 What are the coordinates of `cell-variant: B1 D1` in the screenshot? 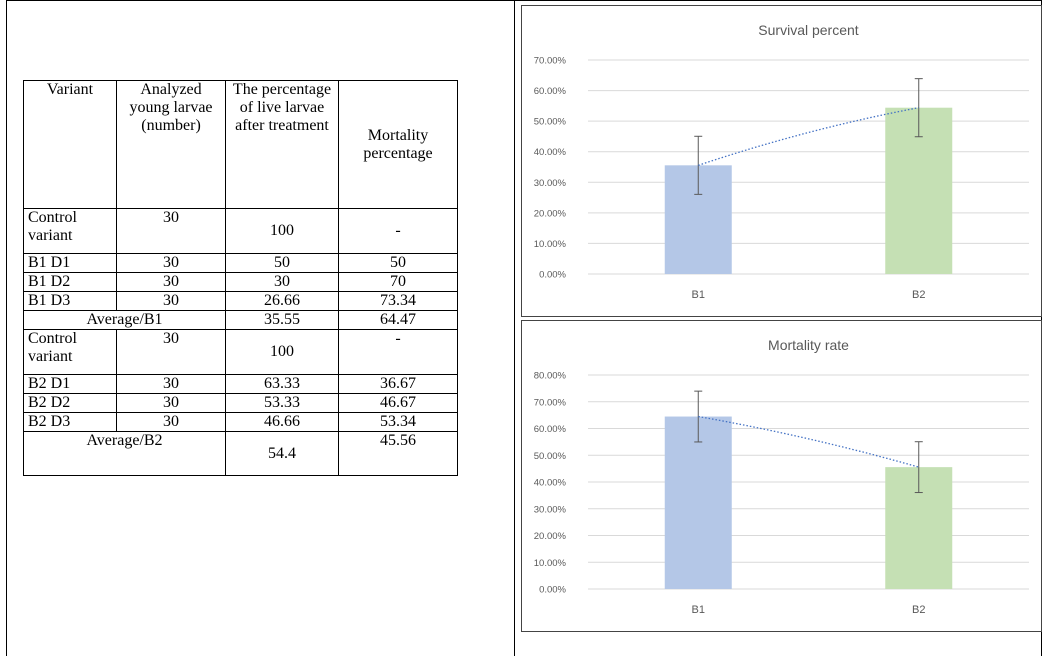 It's located at (70, 263).